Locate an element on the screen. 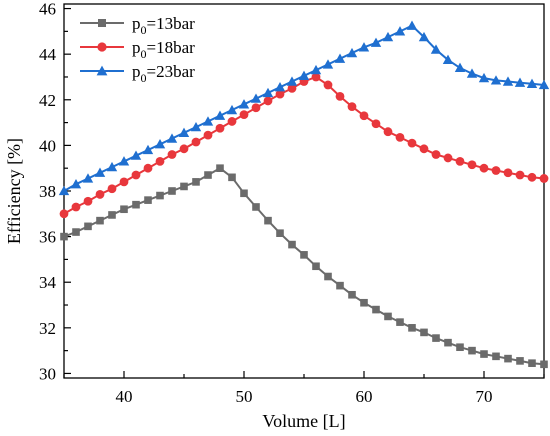 Image resolution: width=550 pixels, height=436 pixels. y-tick-label: 36 is located at coordinates (47, 237).